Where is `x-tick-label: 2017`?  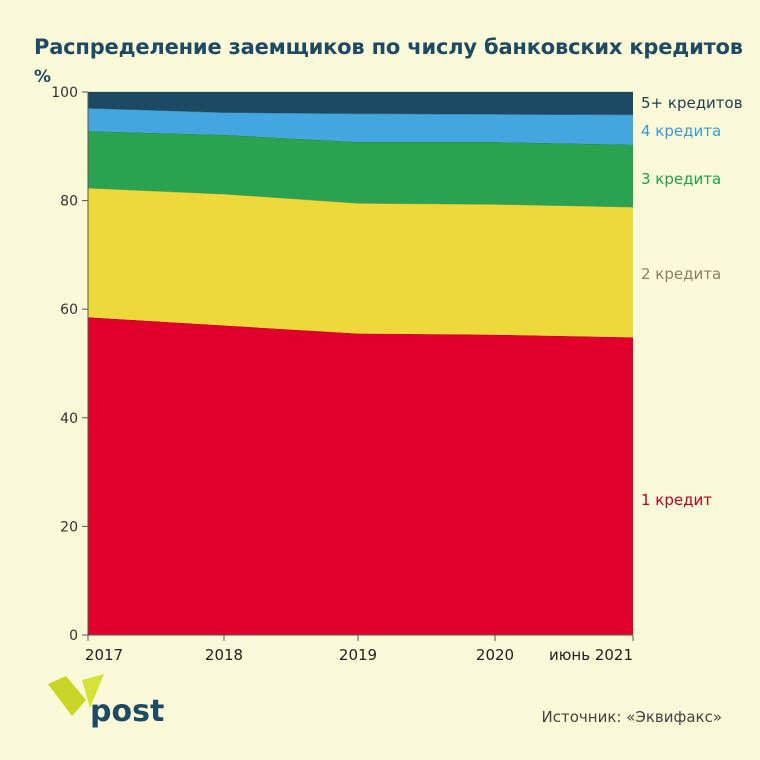 x-tick-label: 2017 is located at coordinates (104, 655).